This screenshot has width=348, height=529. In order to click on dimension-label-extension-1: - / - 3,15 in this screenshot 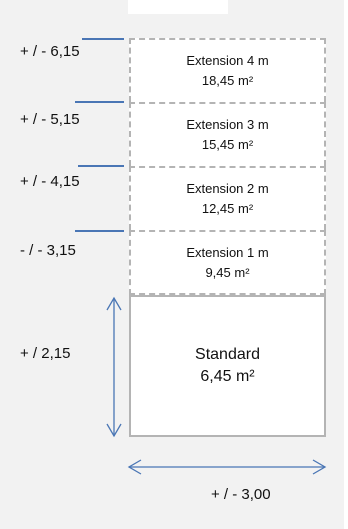, I will do `click(48, 250)`.